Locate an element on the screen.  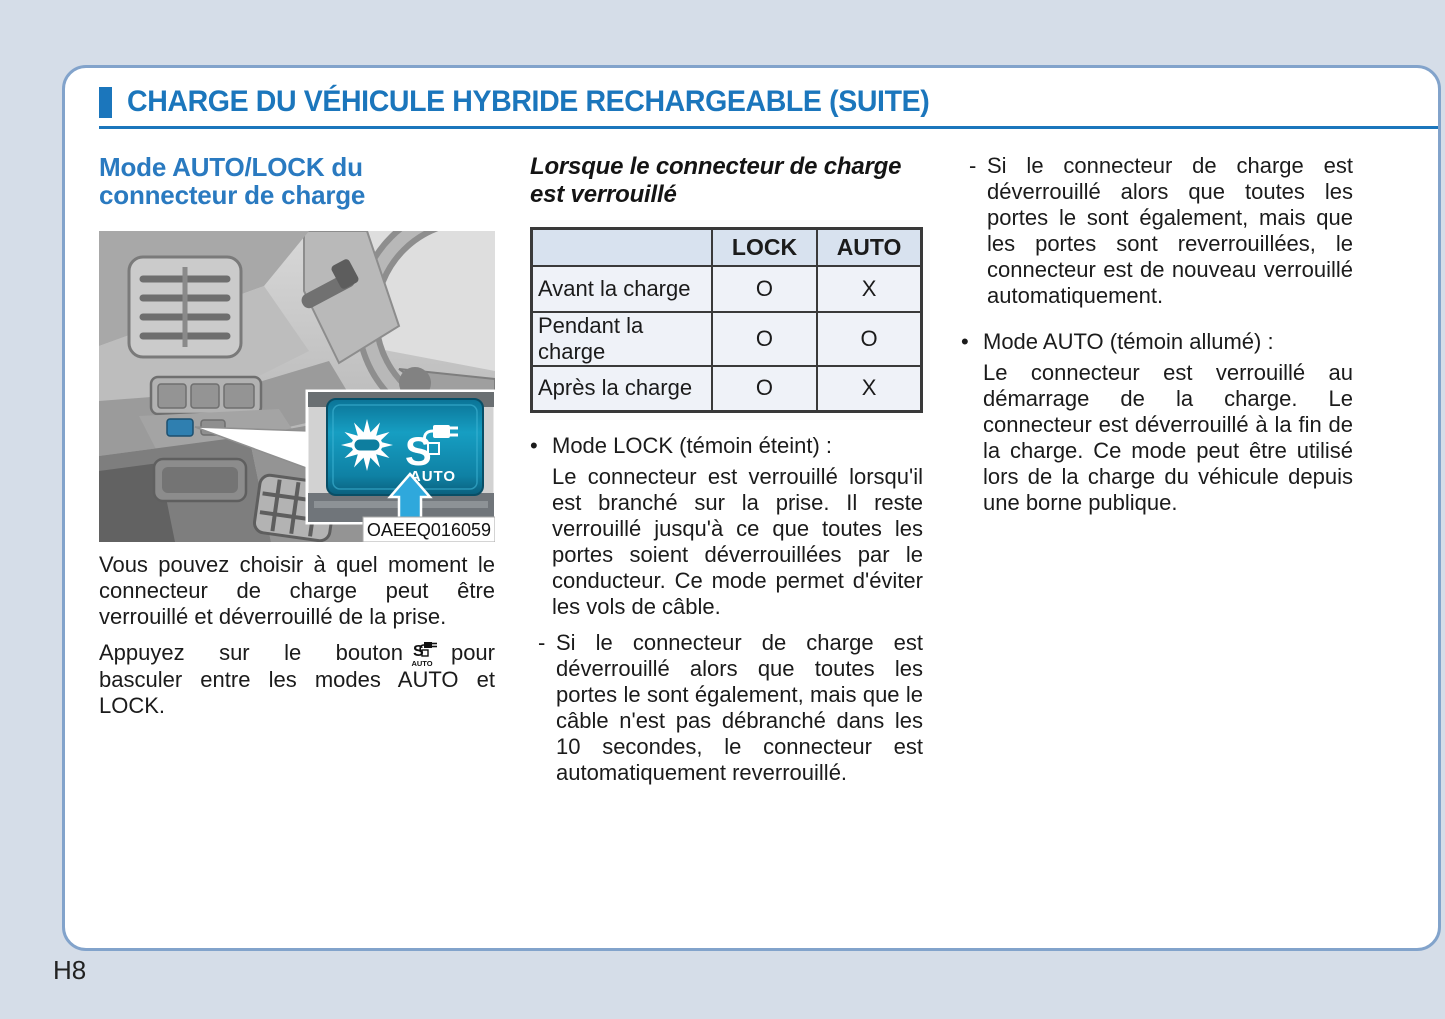
mode-lock-bullet: • Mode LOCK (témoin éteint) : is located at coordinates (726, 446).